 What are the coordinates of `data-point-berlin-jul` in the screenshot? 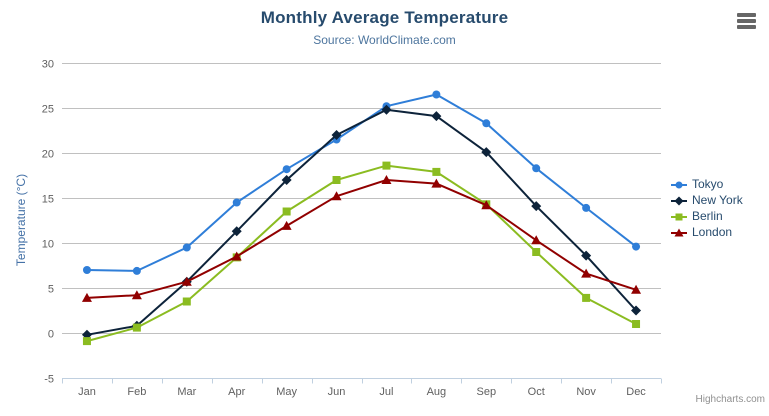 It's located at (386, 165).